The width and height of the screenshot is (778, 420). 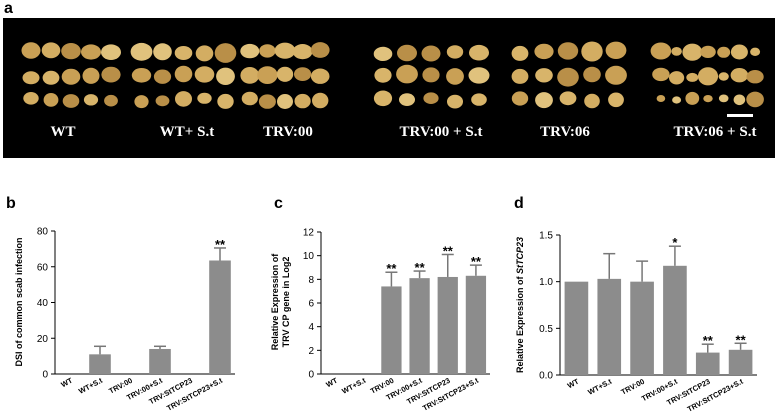 What do you see at coordinates (565, 132) in the screenshot?
I see `photo-label-5: TRV:06` at bounding box center [565, 132].